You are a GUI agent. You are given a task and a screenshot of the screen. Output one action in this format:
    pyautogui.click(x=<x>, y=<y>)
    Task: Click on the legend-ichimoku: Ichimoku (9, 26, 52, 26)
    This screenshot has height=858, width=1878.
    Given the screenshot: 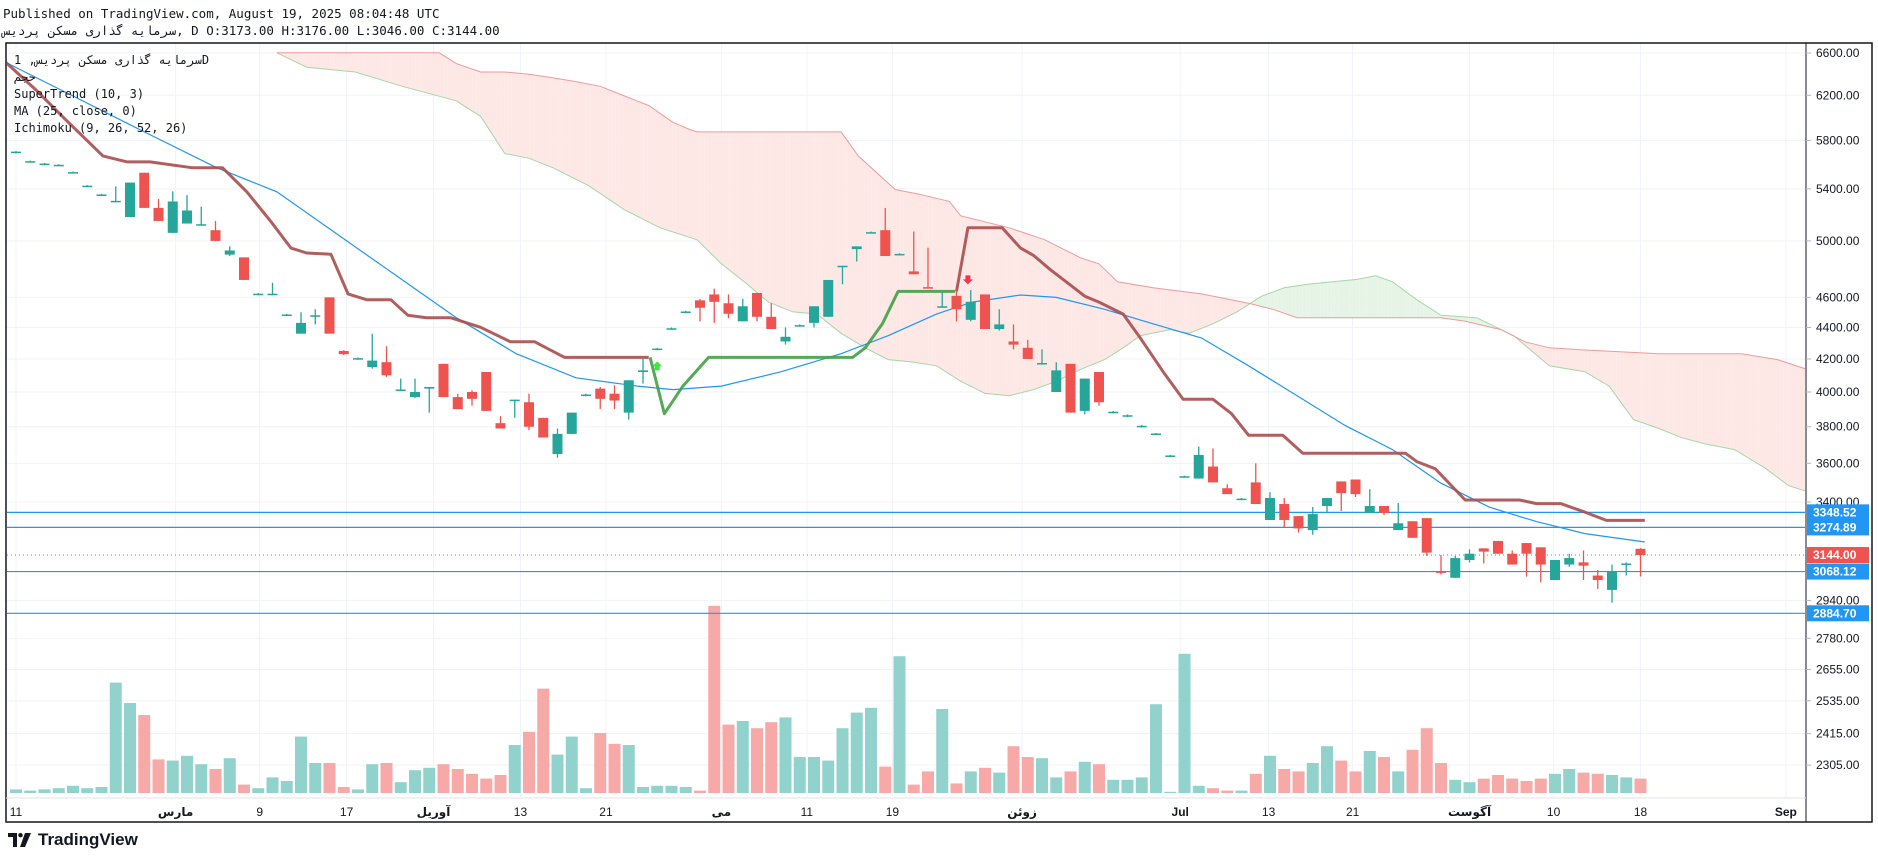 What is the action you would take?
    pyautogui.click(x=100, y=128)
    